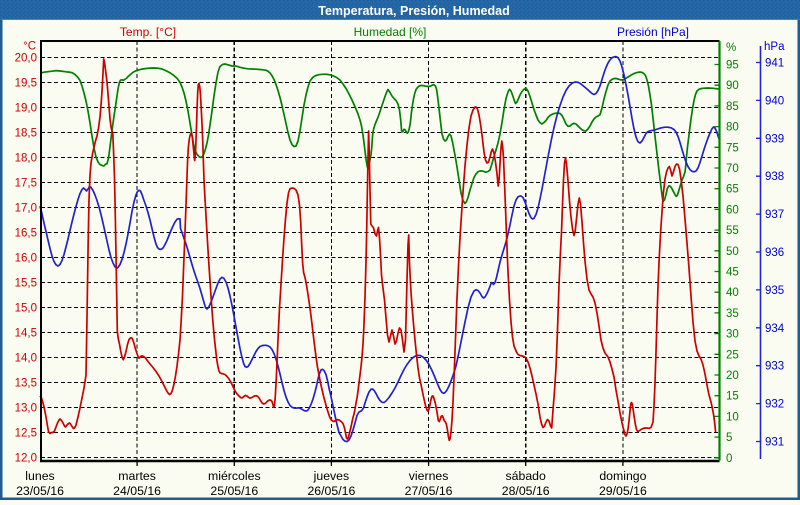 The width and height of the screenshot is (800, 505). What do you see at coordinates (526, 476) in the screenshot?
I see `svg-text: sábado` at bounding box center [526, 476].